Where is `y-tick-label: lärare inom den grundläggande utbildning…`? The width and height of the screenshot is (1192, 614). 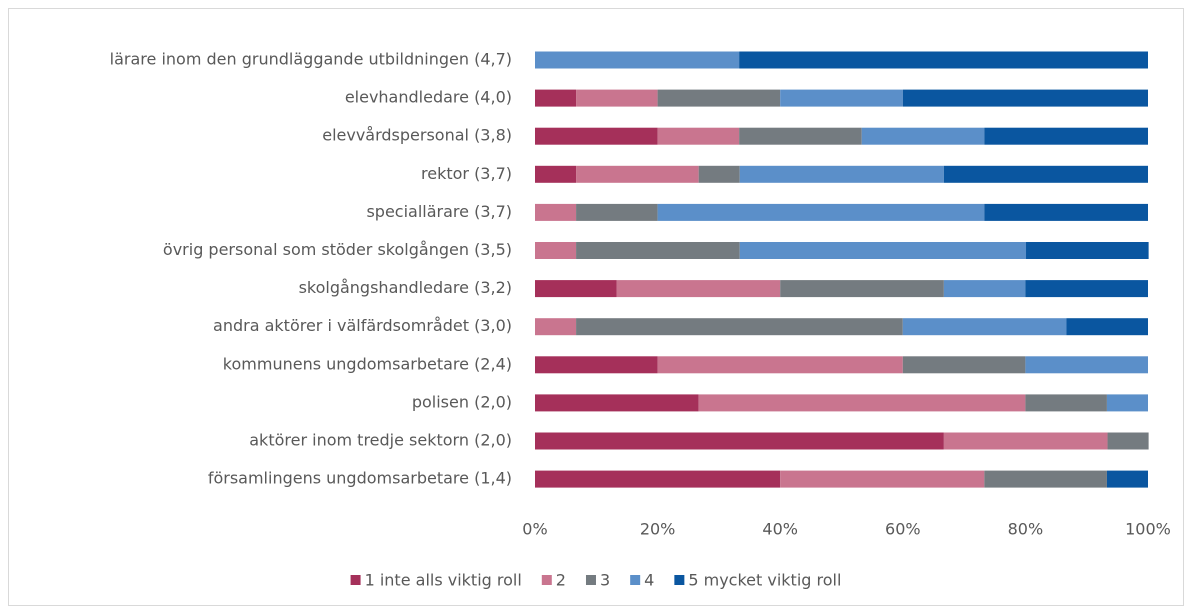
y-tick-label: lärare inom den grundläggande utbildning… is located at coordinates (311, 59).